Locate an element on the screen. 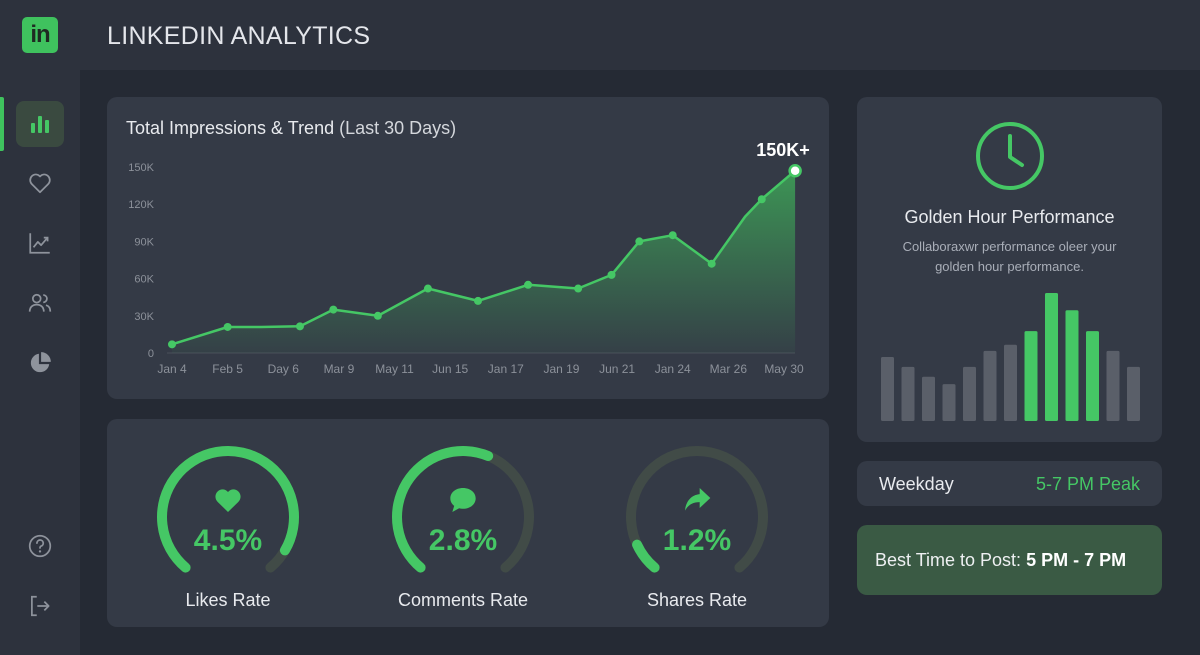  x-tick-label: May 30 is located at coordinates (784, 369).